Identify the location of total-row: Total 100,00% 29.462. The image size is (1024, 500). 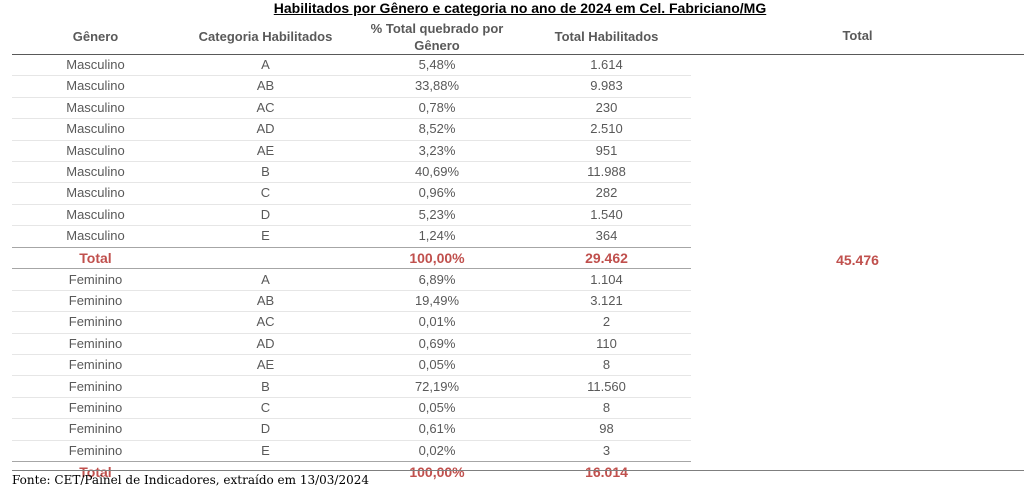
(351, 259).